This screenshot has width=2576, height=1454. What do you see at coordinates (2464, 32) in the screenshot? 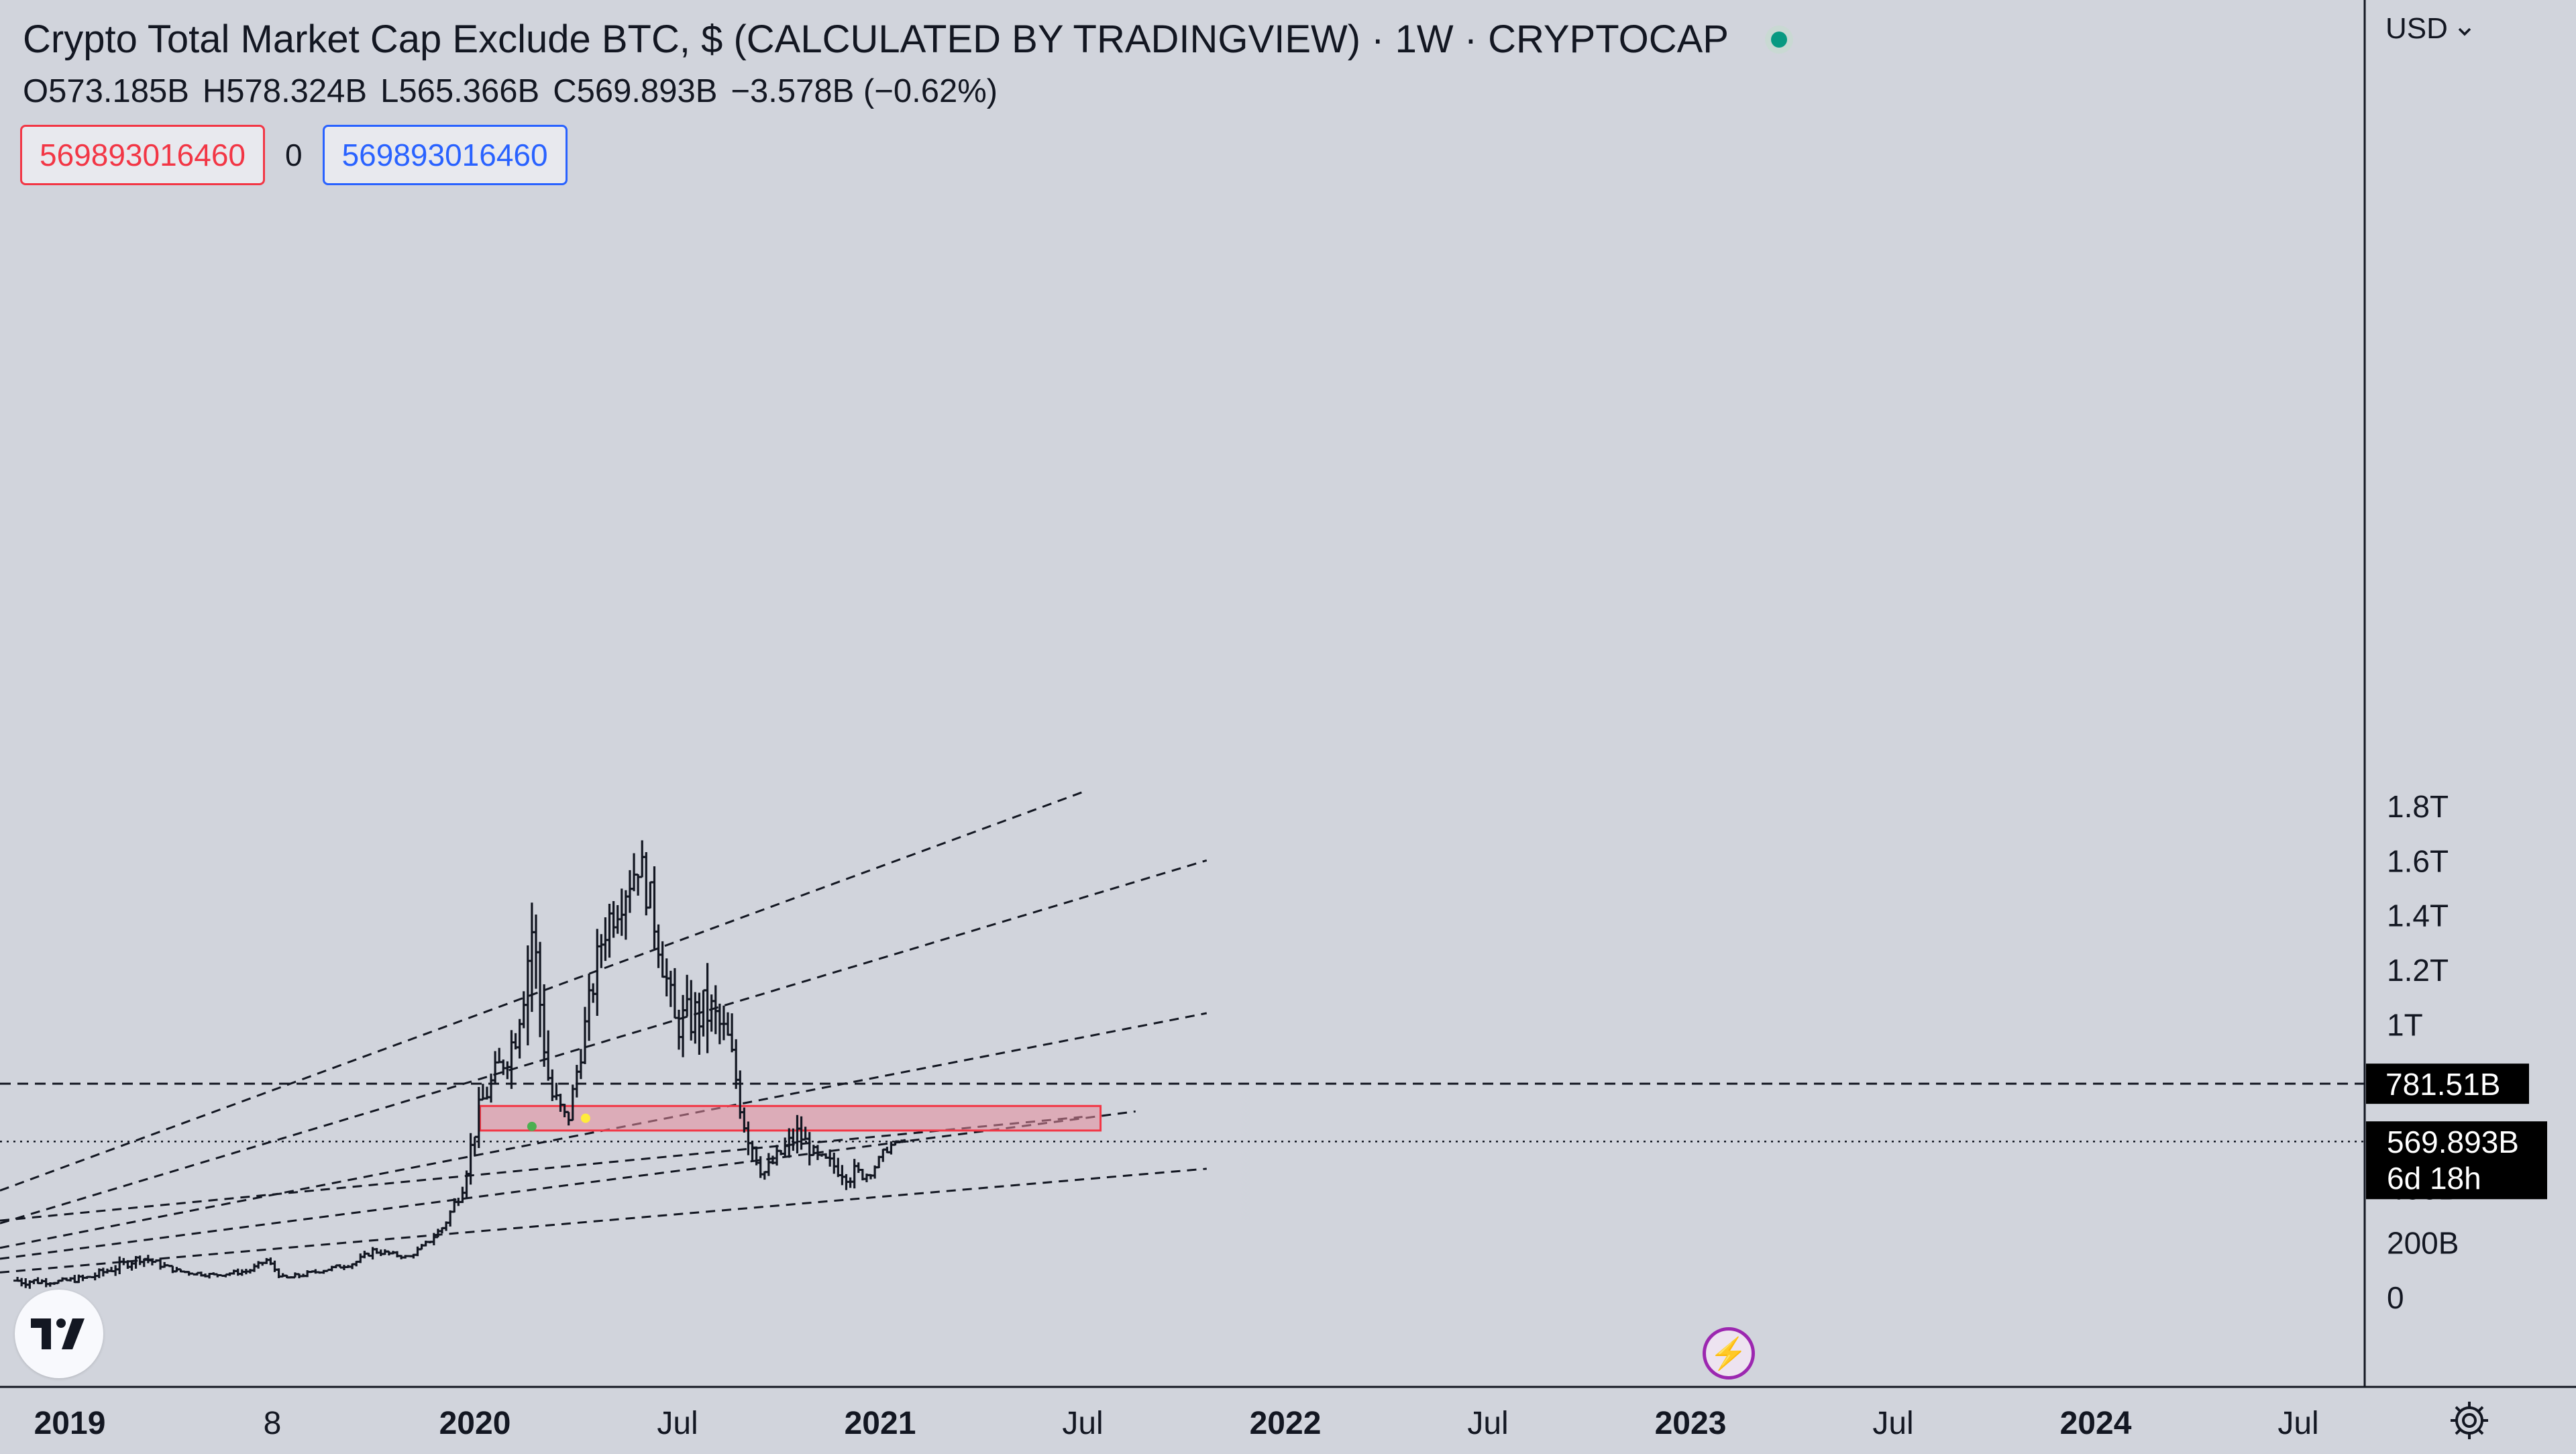
I see `chevron-down-icon` at bounding box center [2464, 32].